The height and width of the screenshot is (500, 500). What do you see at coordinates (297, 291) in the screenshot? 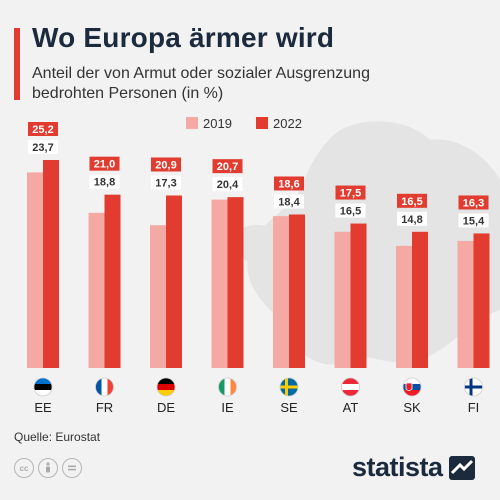
I see `bar-SE-2022` at bounding box center [297, 291].